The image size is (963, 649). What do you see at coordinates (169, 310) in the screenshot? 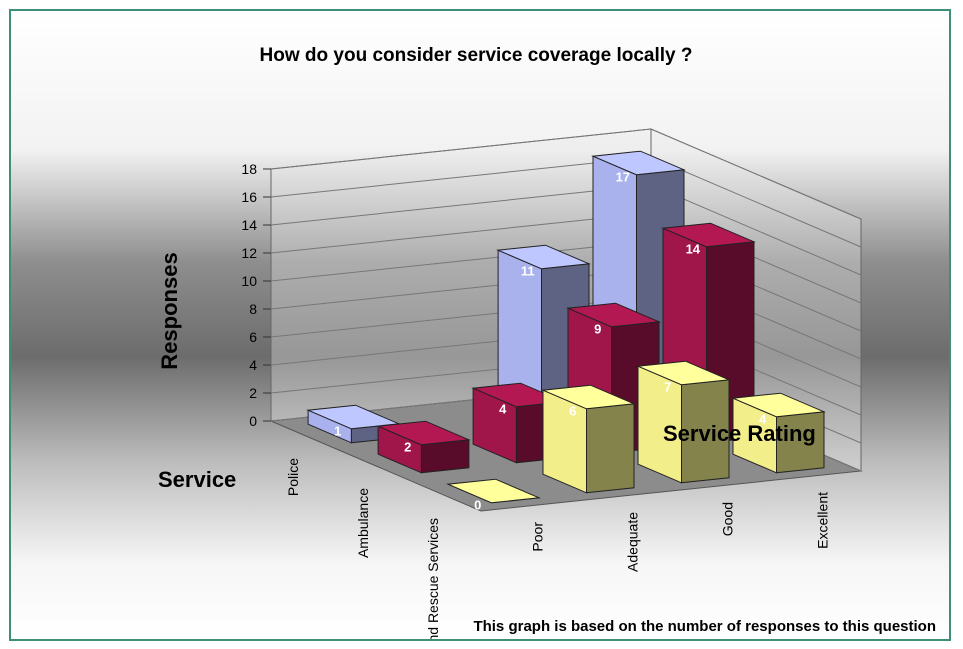
I see `y-axis-title: Responses` at bounding box center [169, 310].